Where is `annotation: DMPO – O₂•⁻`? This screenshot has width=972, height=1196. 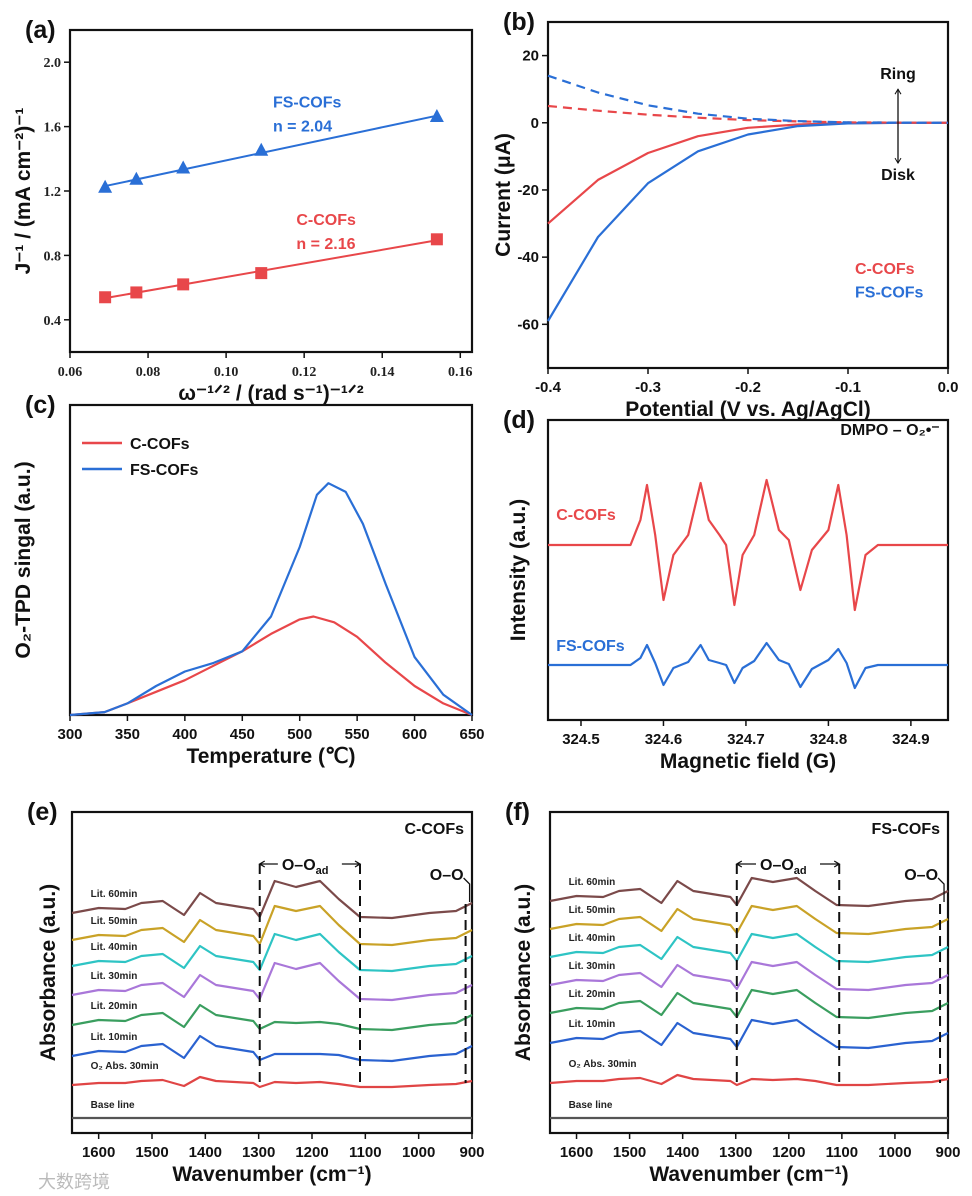
annotation: DMPO – O₂•⁻ is located at coordinates (889, 430).